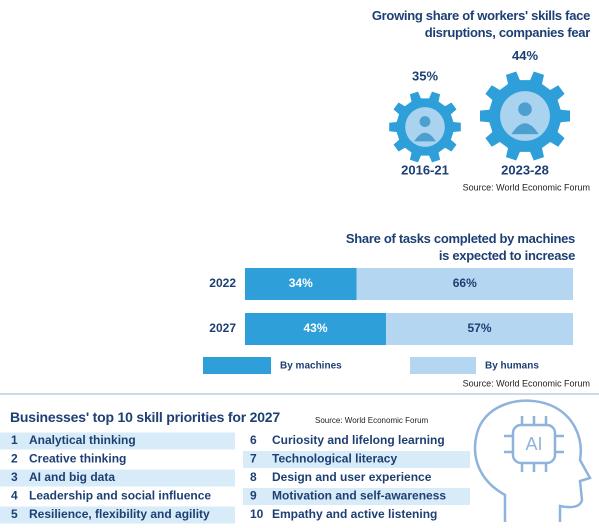 The image size is (599, 528). I want to click on value-label: 66%, so click(465, 283).